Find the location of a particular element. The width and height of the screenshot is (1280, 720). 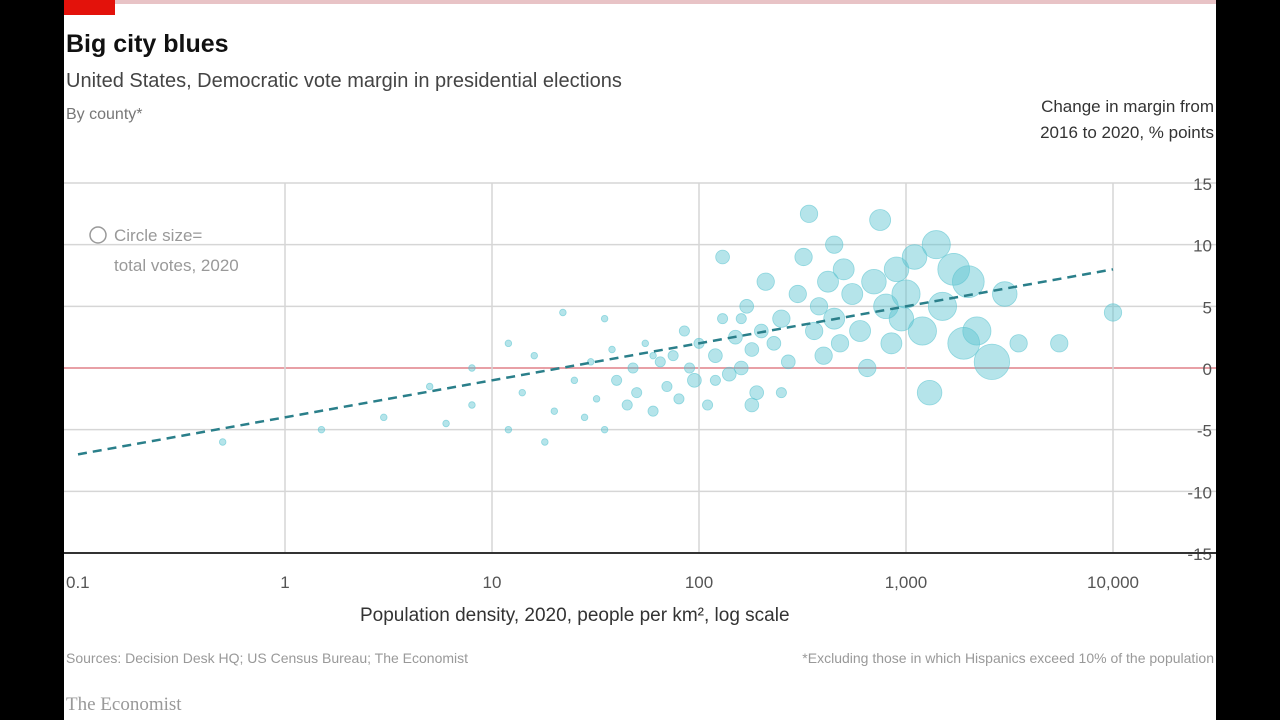

y-axis-label-line2: 2016 to 2020, % points is located at coordinates (1127, 132).